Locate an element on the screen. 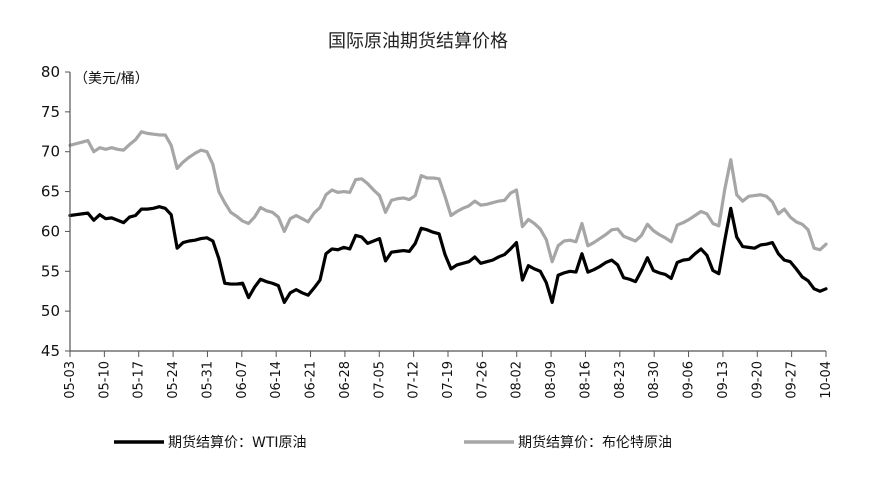 The image size is (888, 479). x-tick-label: 07-05 is located at coordinates (379, 380).